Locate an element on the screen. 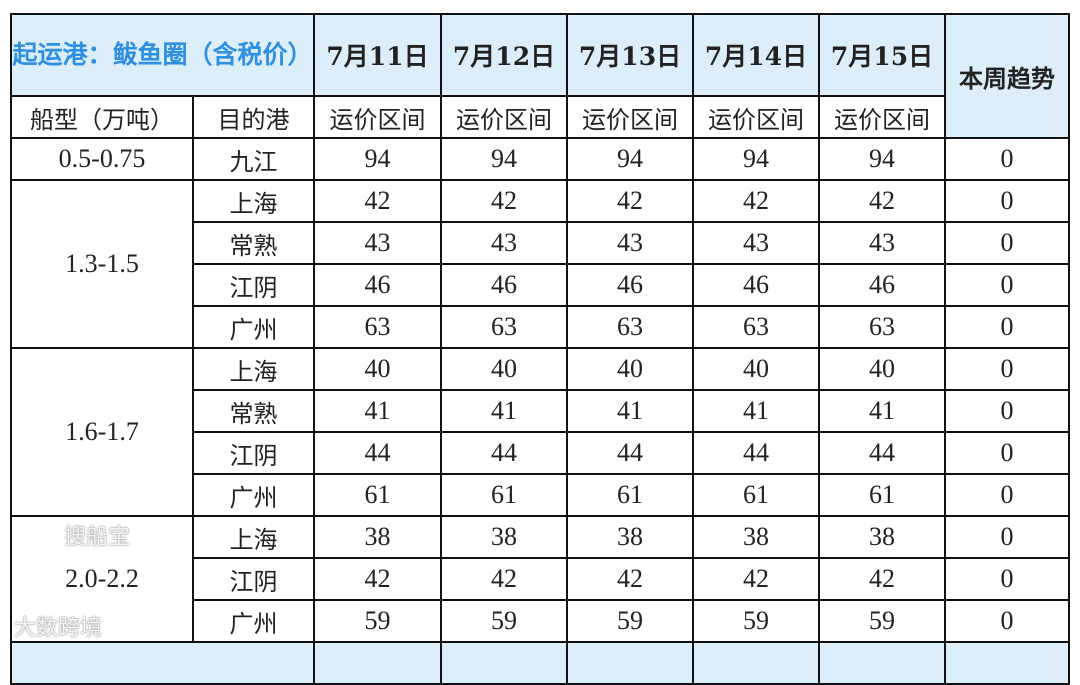 Image resolution: width=1080 pixels, height=685 pixels. watermark-left: 大数跨境 is located at coordinates (58, 628).